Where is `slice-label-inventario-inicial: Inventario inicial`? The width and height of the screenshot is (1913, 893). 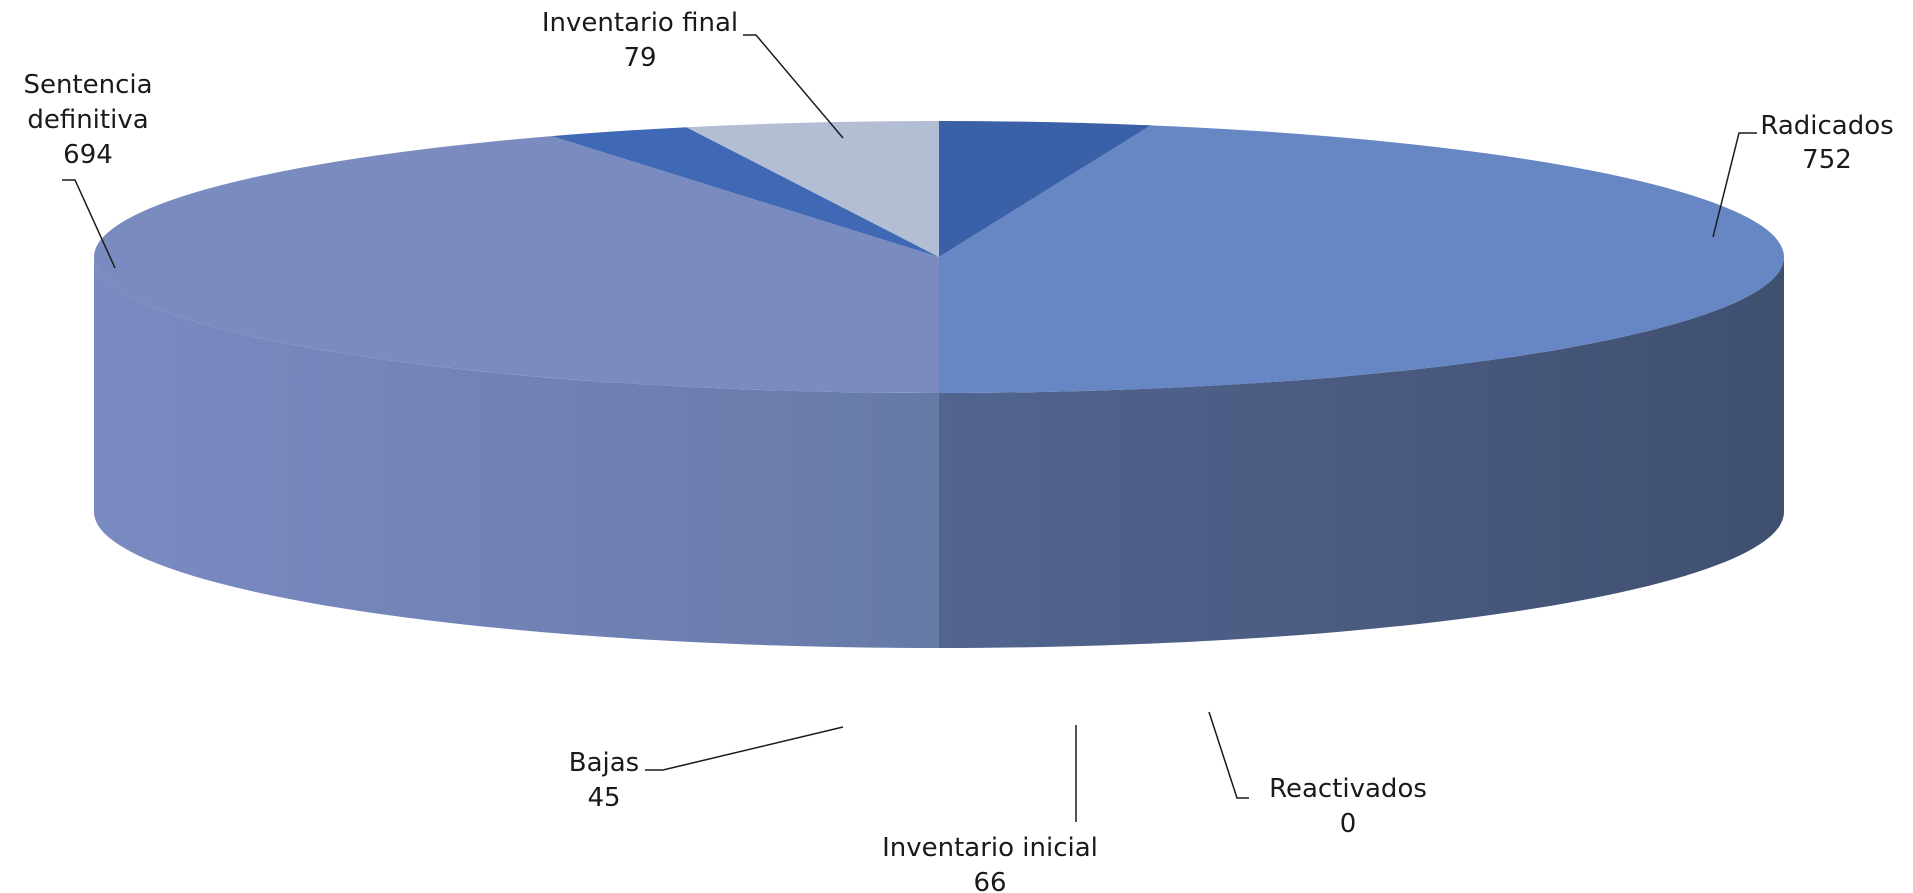
slice-label-inventario-inicial: Inventario inicial is located at coordinates (990, 848).